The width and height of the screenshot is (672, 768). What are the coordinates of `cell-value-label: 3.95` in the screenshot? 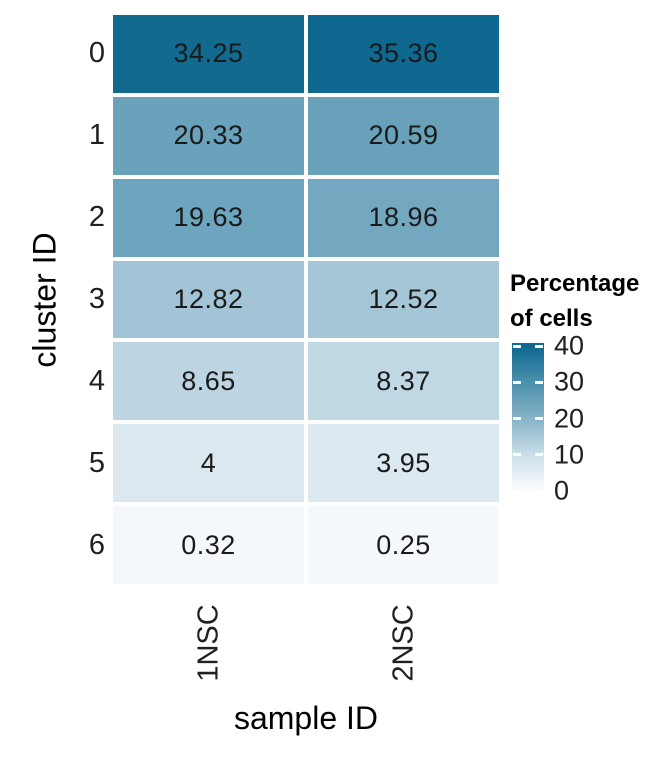 It's located at (403, 462).